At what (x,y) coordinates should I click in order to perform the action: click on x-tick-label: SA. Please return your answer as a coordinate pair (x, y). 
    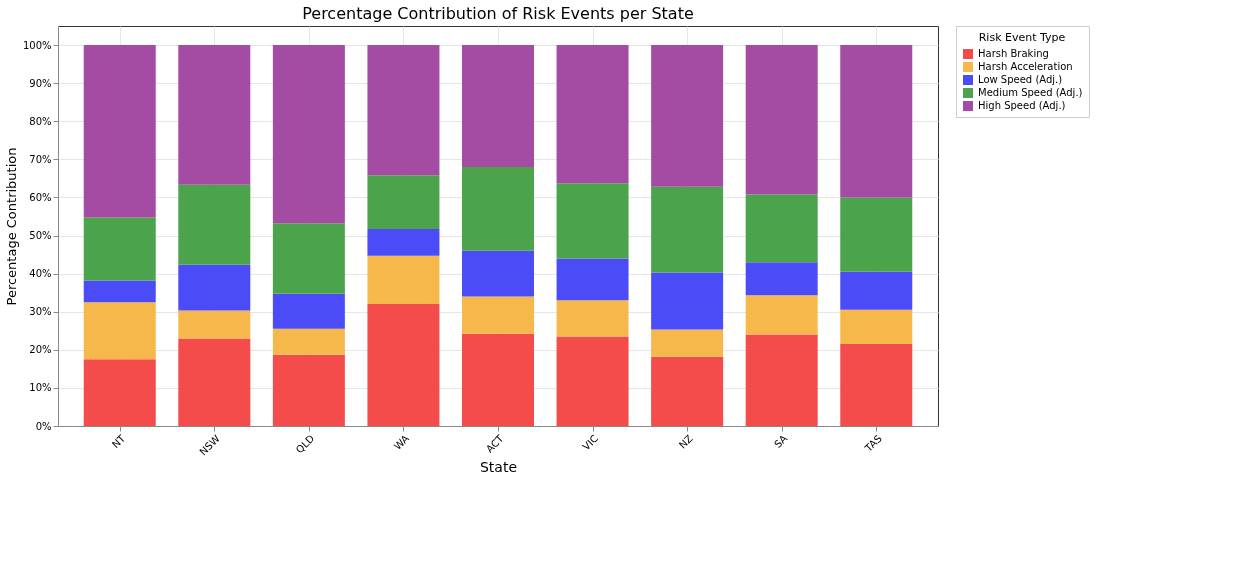
    Looking at the image, I should click on (781, 441).